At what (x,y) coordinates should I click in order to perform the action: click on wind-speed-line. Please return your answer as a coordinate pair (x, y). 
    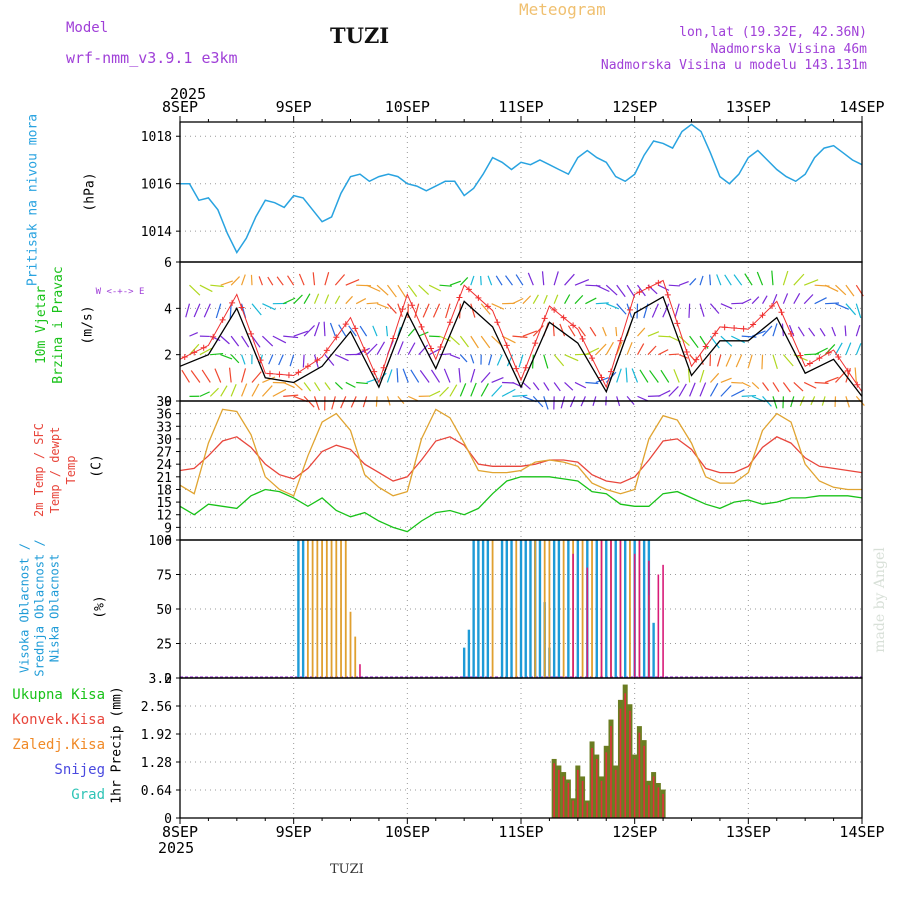
    Looking at the image, I should click on (521, 347).